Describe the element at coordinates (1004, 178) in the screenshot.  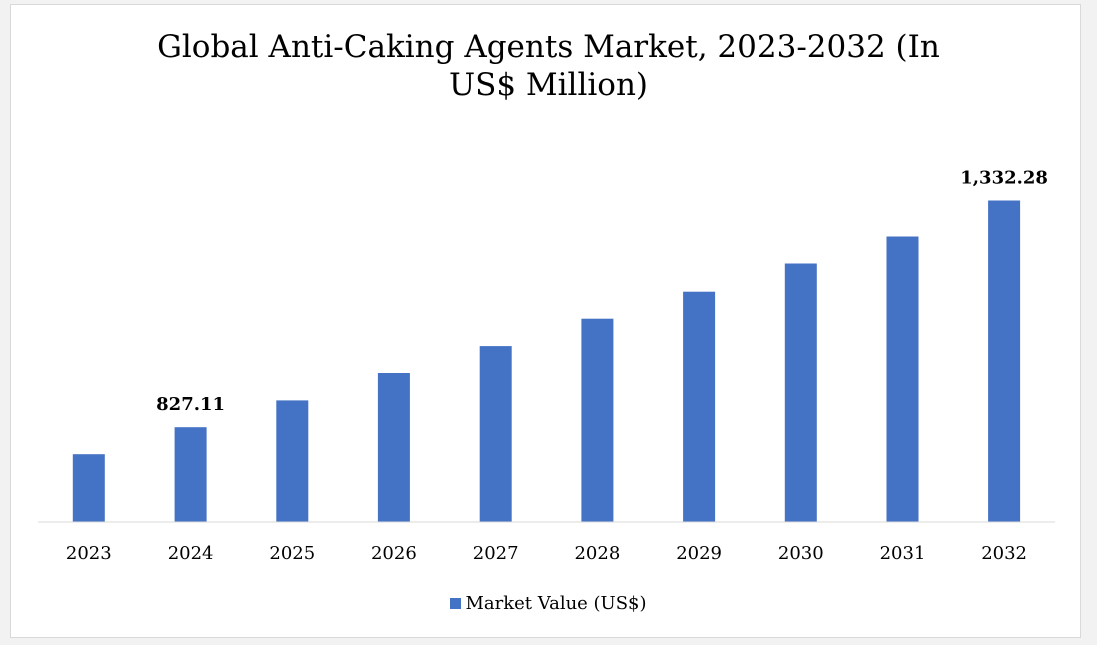
I see `data-label-2032: 1,332.28` at that location.